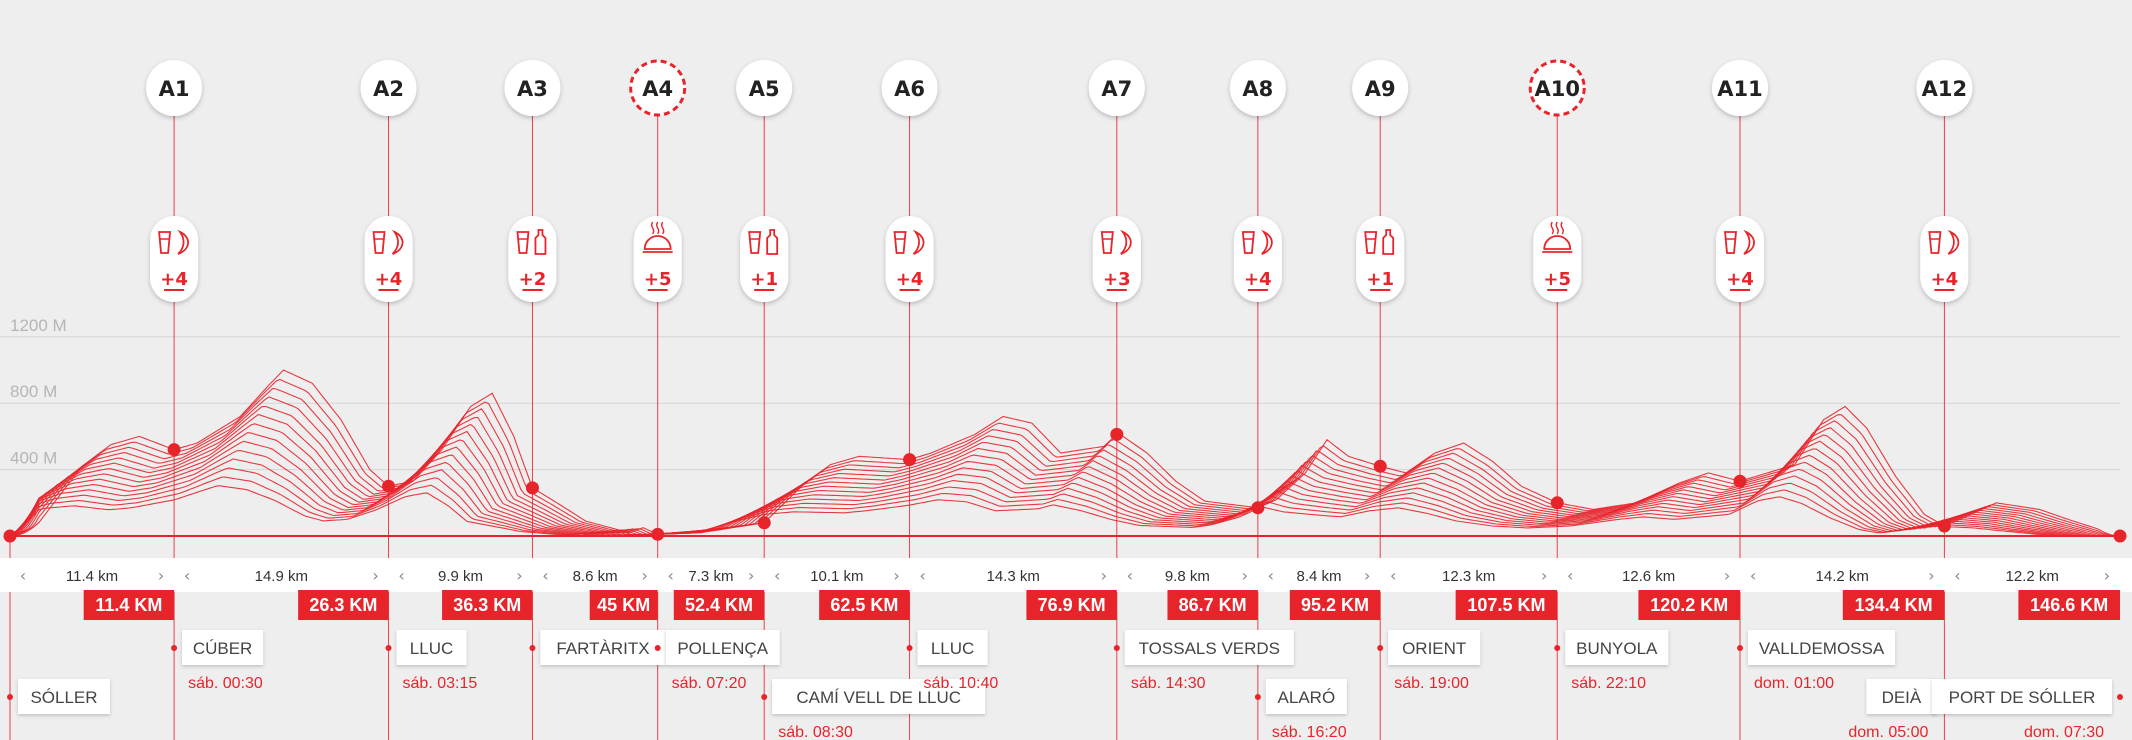  I want to click on km-label: 76.9 KM, so click(1071, 605).